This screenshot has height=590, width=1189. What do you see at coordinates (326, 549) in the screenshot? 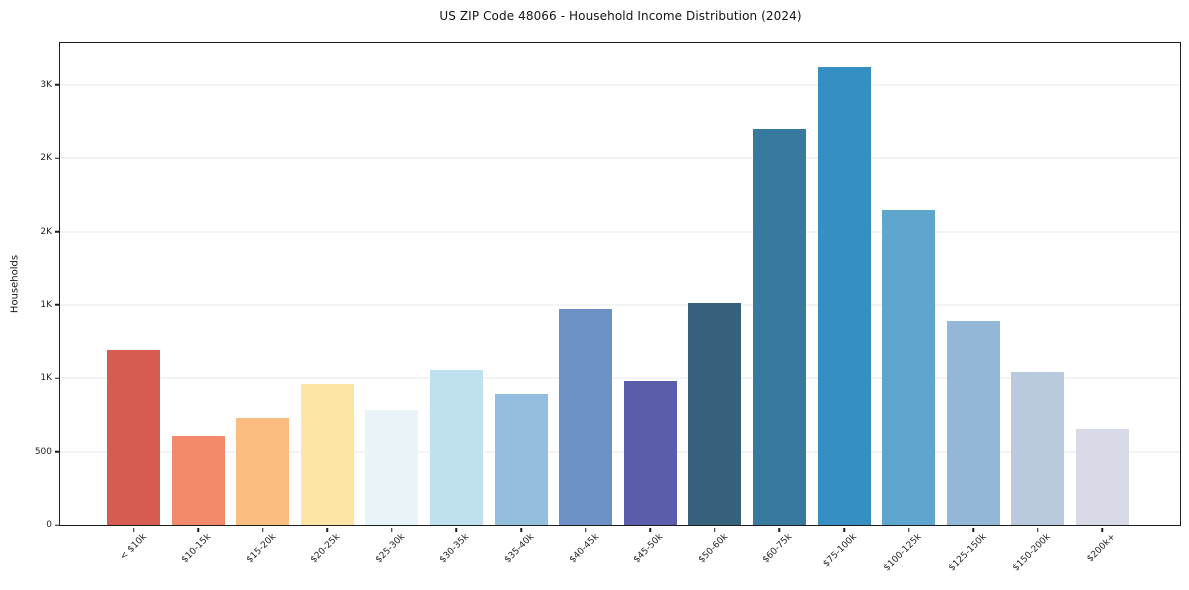
I see `x-tick-label: $20-25k` at bounding box center [326, 549].